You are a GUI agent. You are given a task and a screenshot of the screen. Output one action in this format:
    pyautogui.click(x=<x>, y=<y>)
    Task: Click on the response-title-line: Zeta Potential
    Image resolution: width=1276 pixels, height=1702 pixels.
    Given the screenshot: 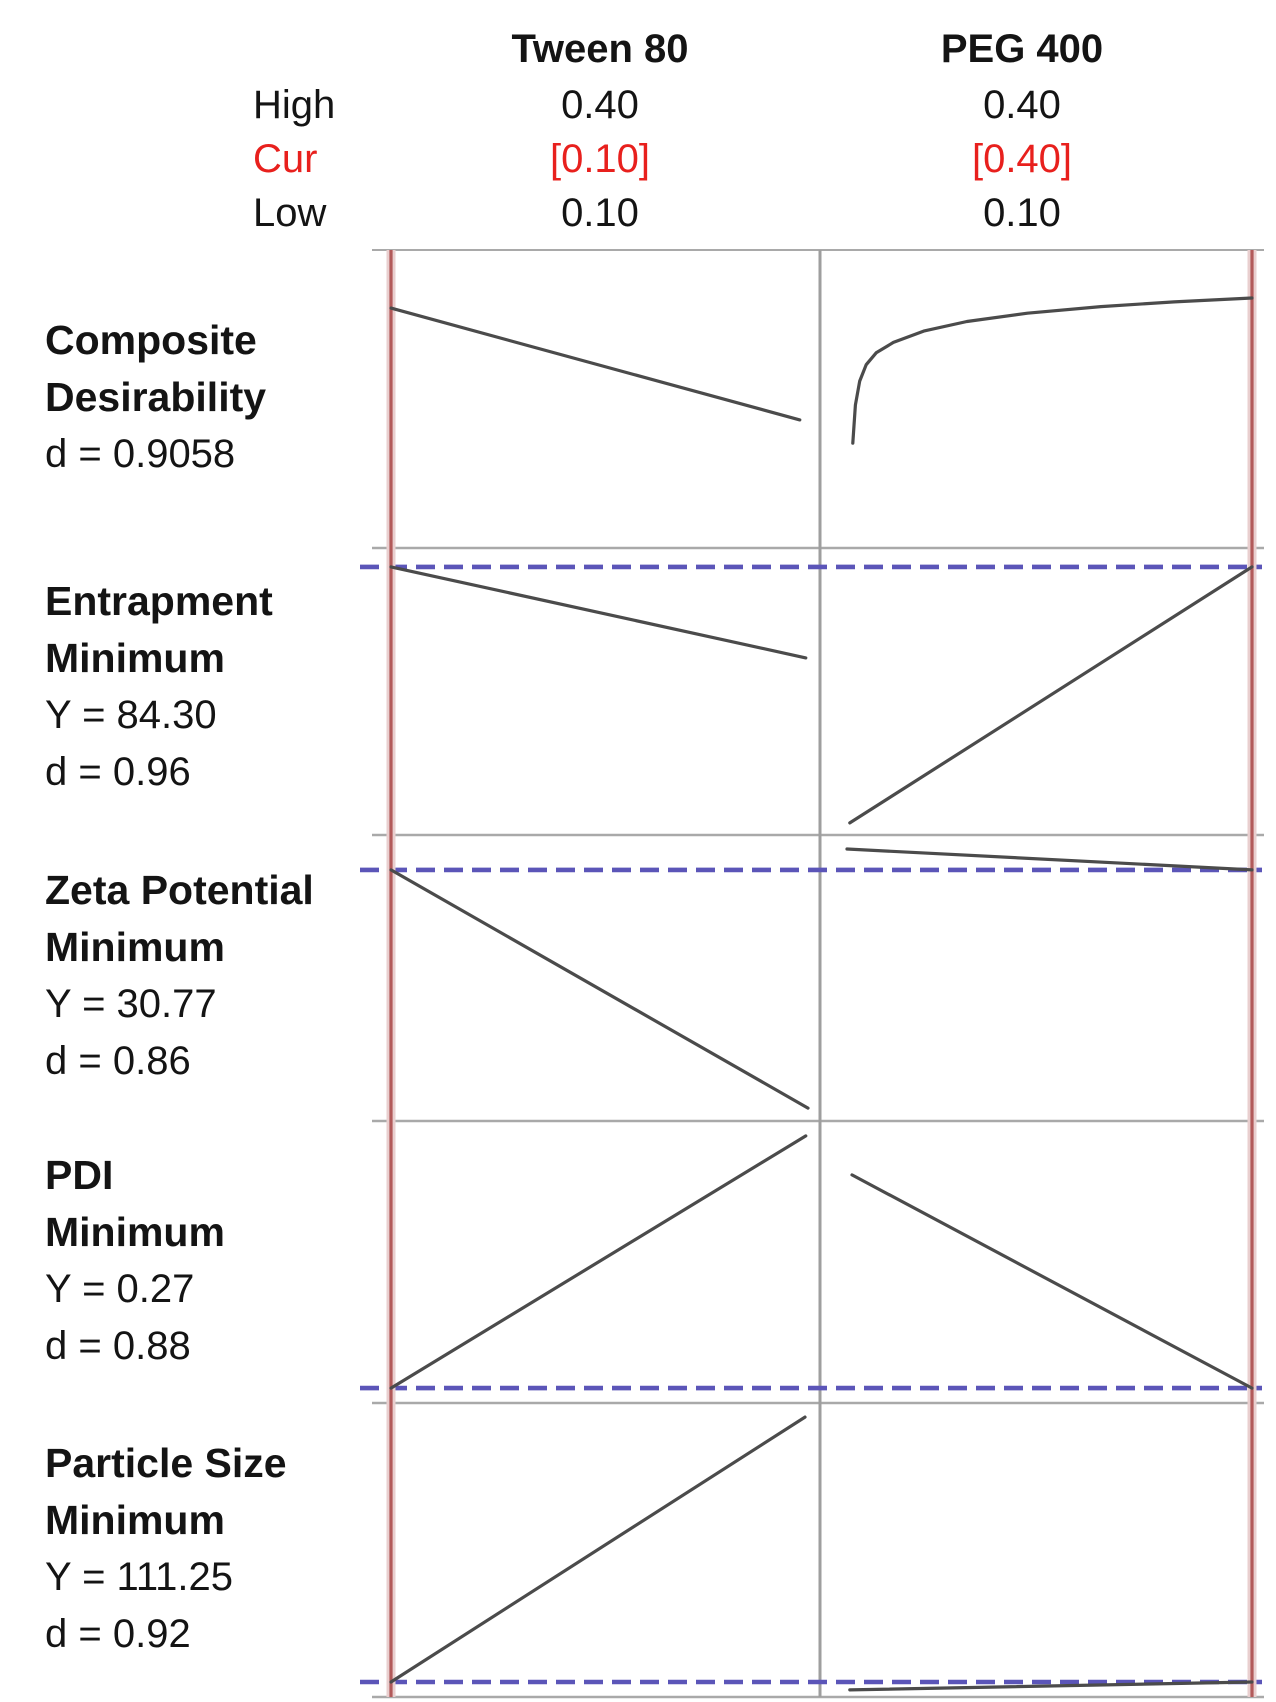 What is the action you would take?
    pyautogui.click(x=179, y=890)
    